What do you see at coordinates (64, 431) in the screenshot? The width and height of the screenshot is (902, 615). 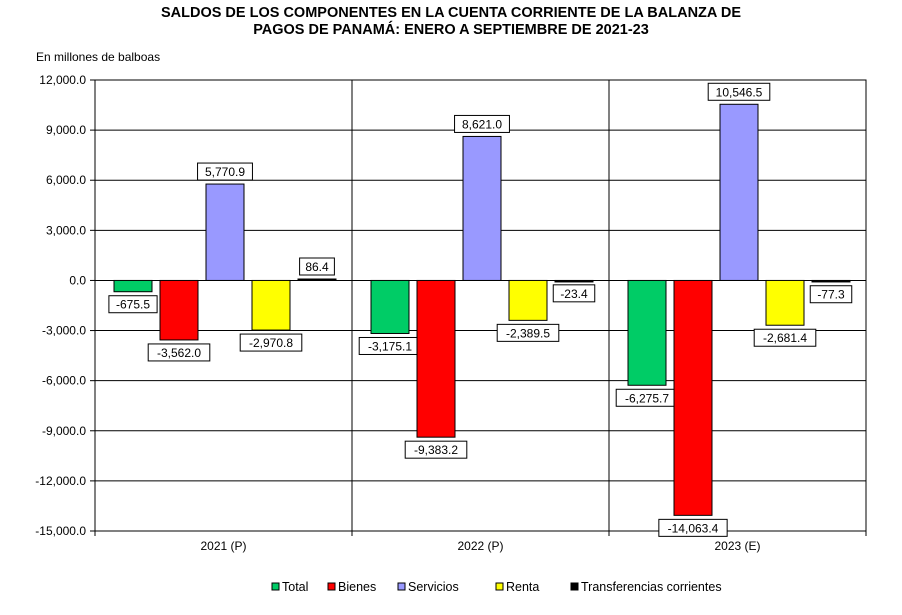 I see `y-tick-label: -9,000.0` at bounding box center [64, 431].